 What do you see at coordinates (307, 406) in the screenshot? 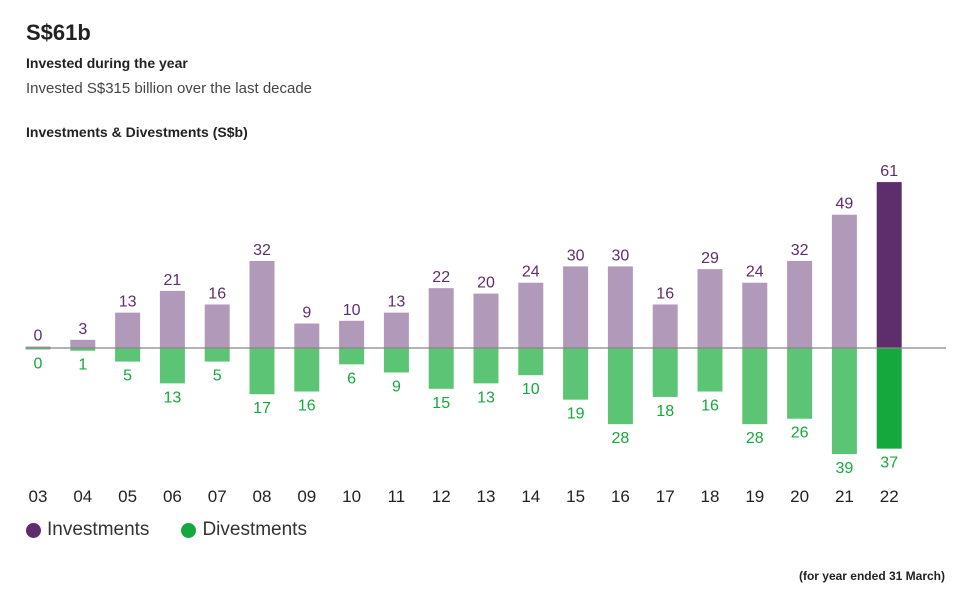
I see `divestment-value-label-09: 16` at bounding box center [307, 406].